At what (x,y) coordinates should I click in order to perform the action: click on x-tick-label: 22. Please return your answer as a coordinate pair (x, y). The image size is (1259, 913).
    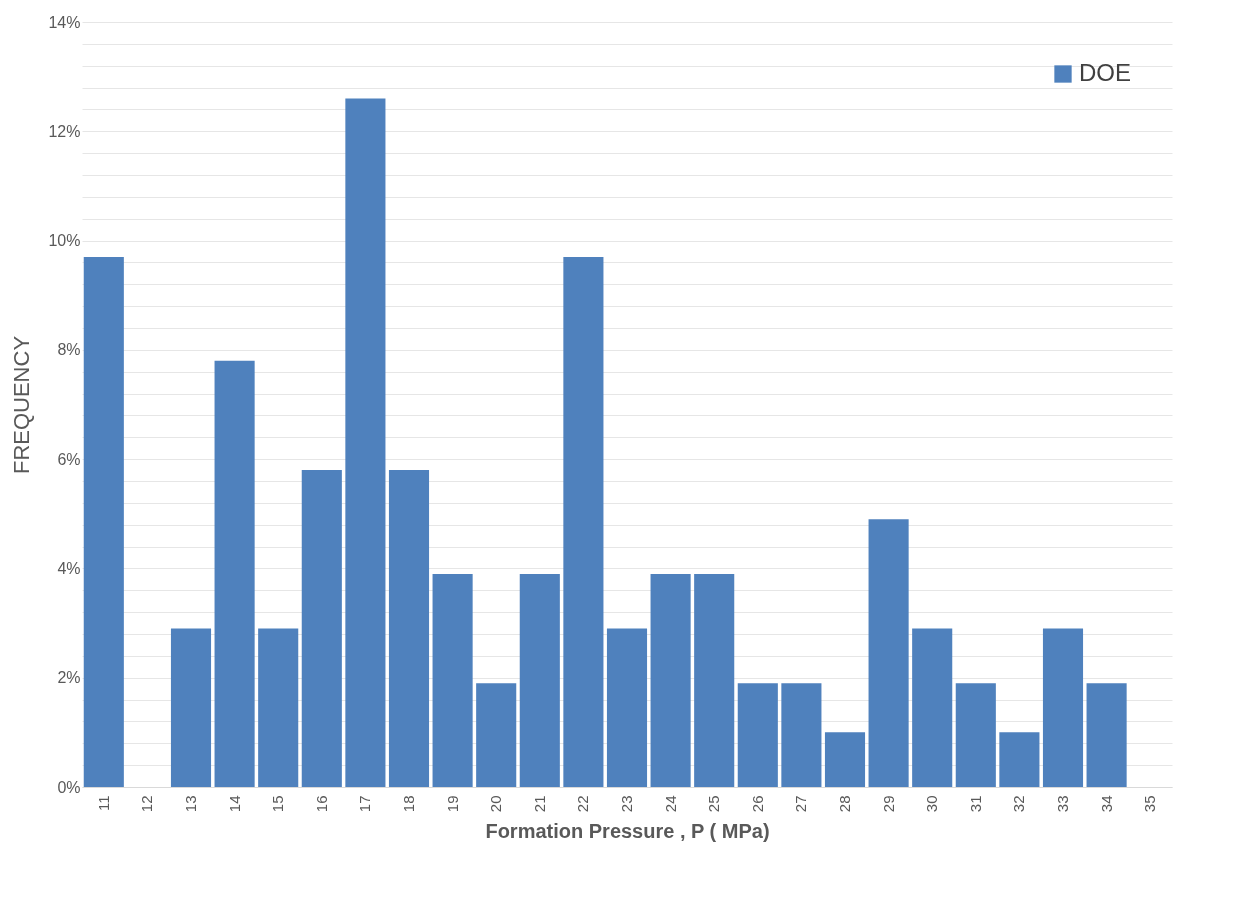
    Looking at the image, I should click on (583, 804).